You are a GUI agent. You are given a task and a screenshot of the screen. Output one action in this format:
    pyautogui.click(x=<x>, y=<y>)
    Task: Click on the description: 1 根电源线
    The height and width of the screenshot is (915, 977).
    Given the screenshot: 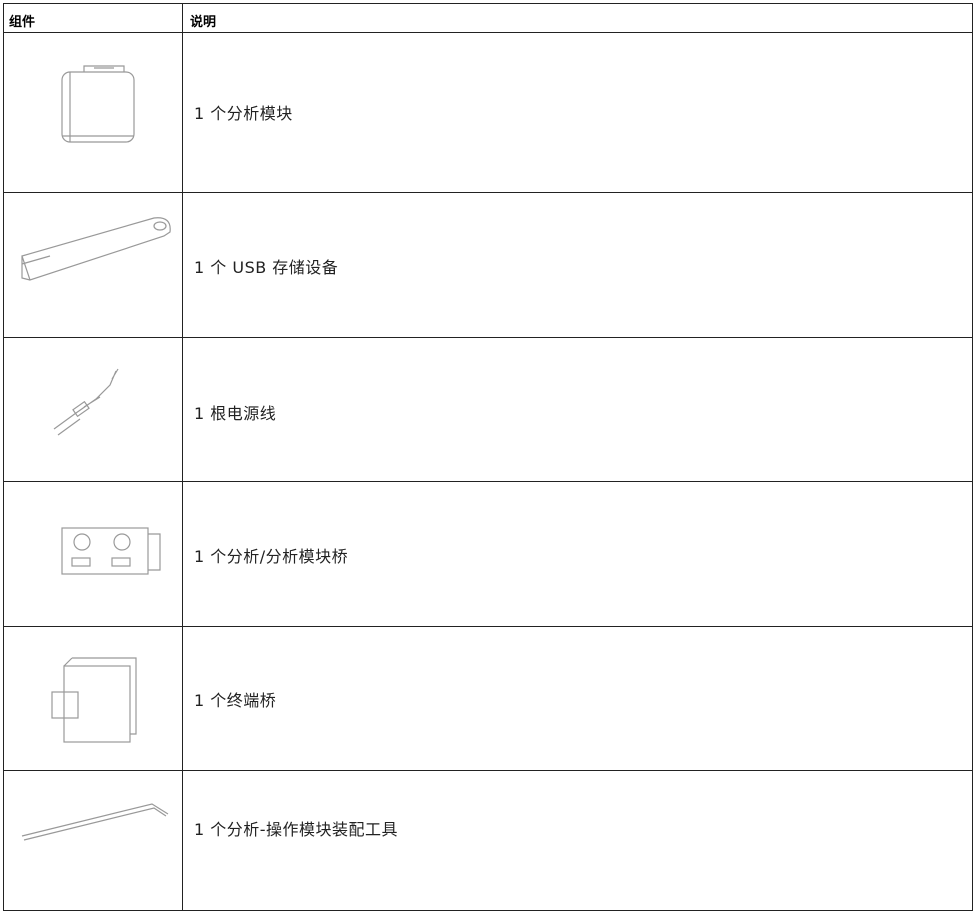 What is the action you would take?
    pyautogui.click(x=235, y=413)
    